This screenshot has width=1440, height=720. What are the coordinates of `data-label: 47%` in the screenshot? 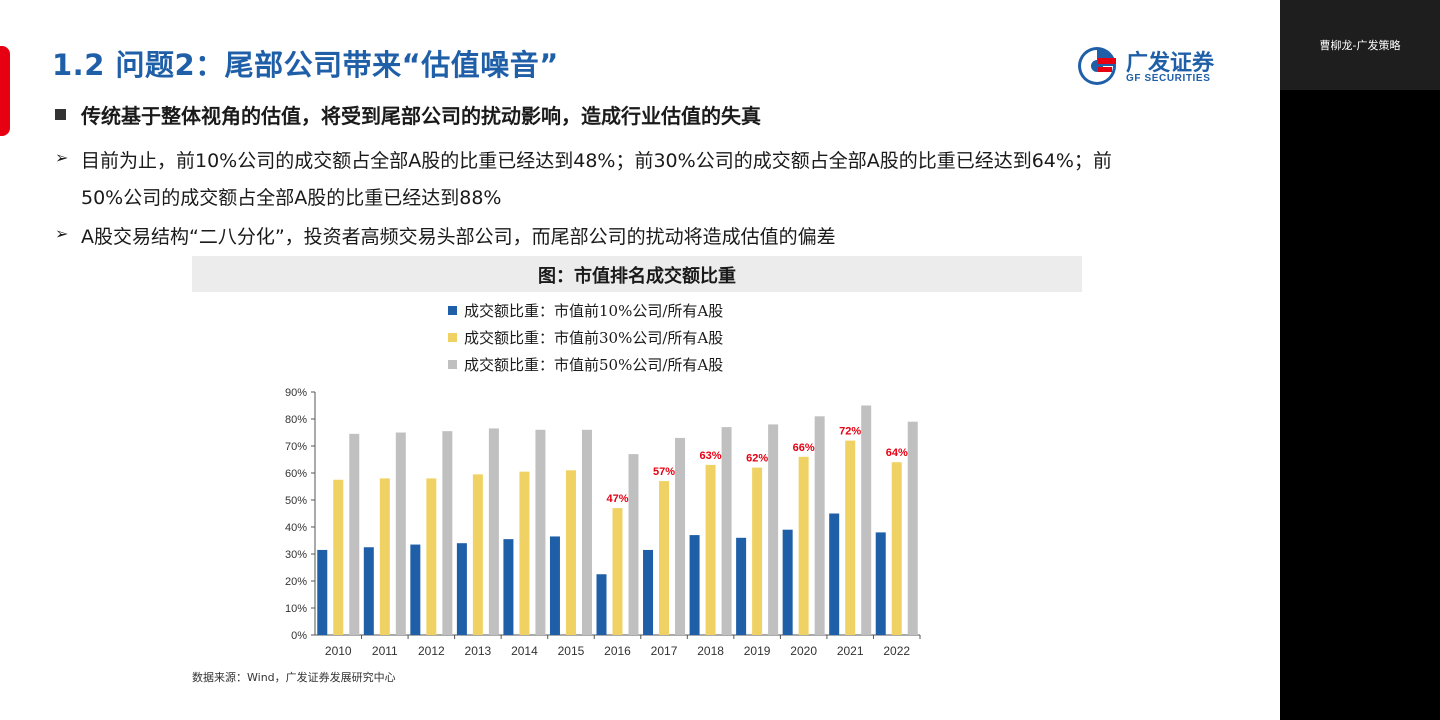 It's located at (617, 499).